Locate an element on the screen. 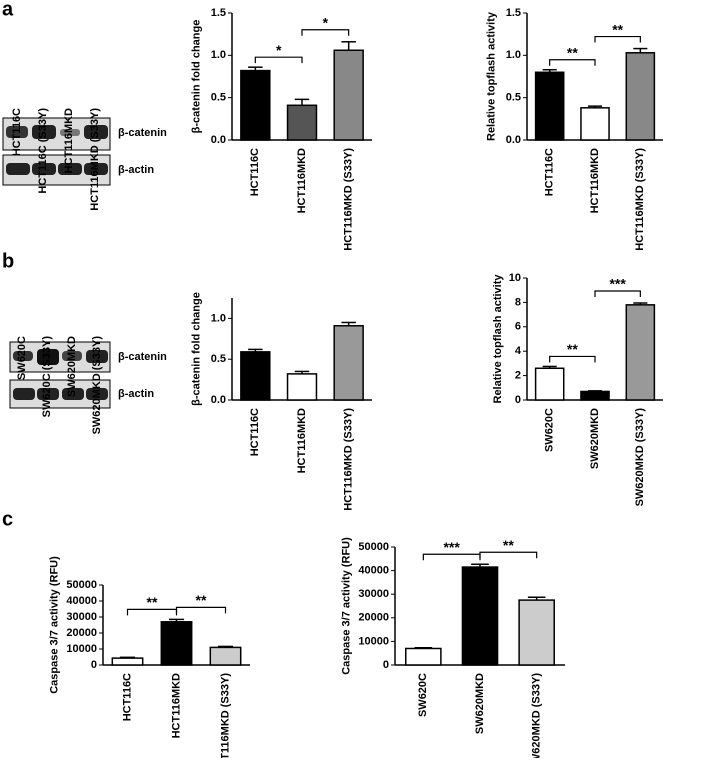  panel-label: c is located at coordinates (7, 519).